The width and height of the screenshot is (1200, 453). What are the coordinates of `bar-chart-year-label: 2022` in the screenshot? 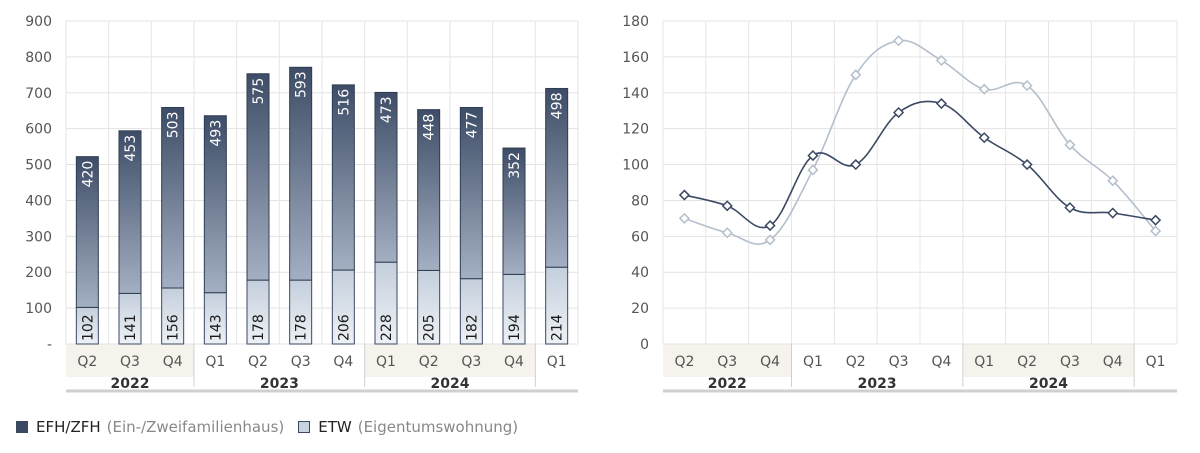 It's located at (130, 384).